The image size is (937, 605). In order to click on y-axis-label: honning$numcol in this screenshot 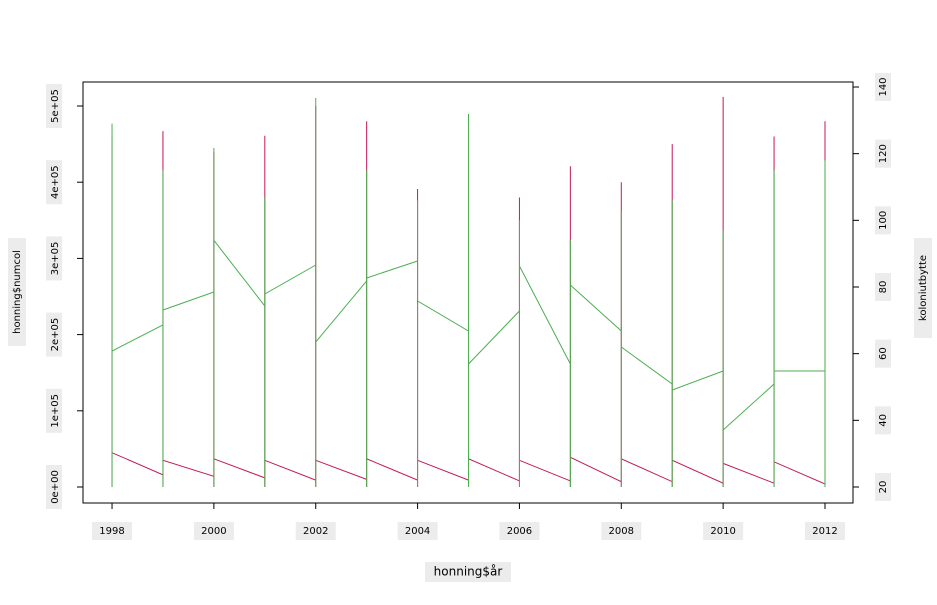, I will do `click(17, 292)`.